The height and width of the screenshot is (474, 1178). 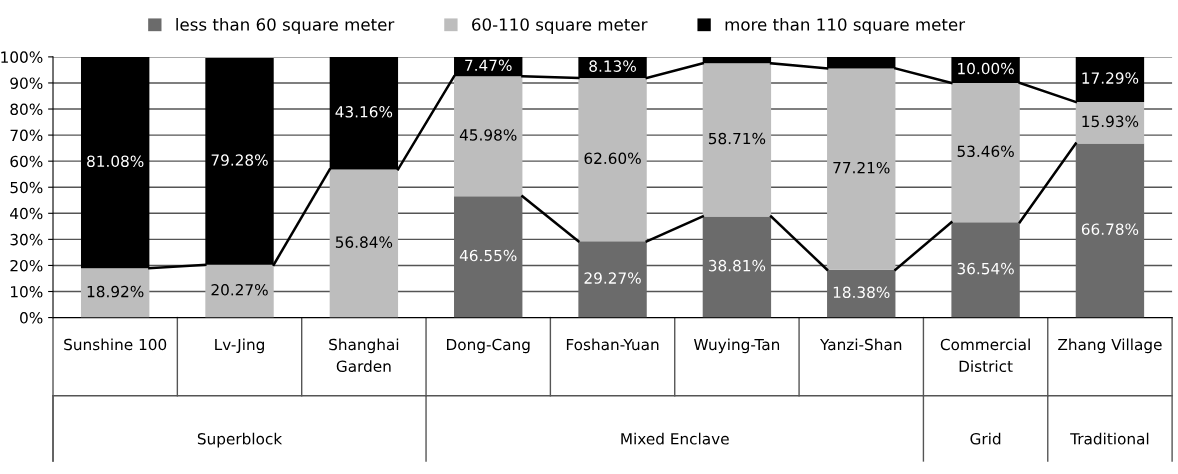 I want to click on y-tick-label: 40%, so click(x=26, y=213).